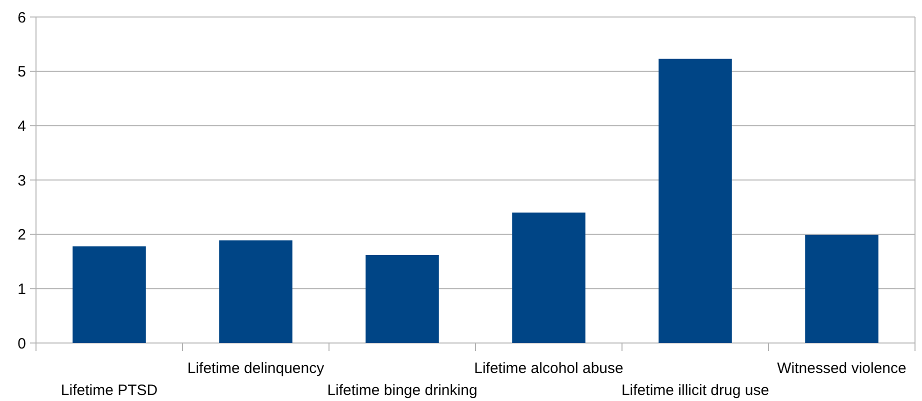  I want to click on x-tick-label: Witnessed violence, so click(841, 368).